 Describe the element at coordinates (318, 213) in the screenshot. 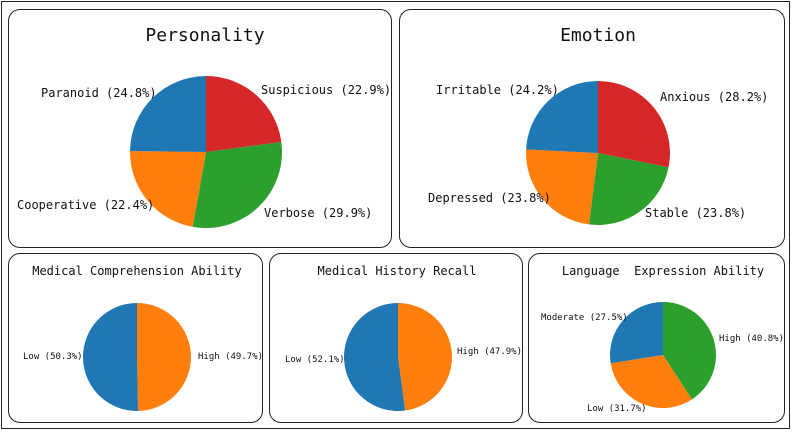

I see `personality-slice-label-1: Verbose (29.9%)` at that location.